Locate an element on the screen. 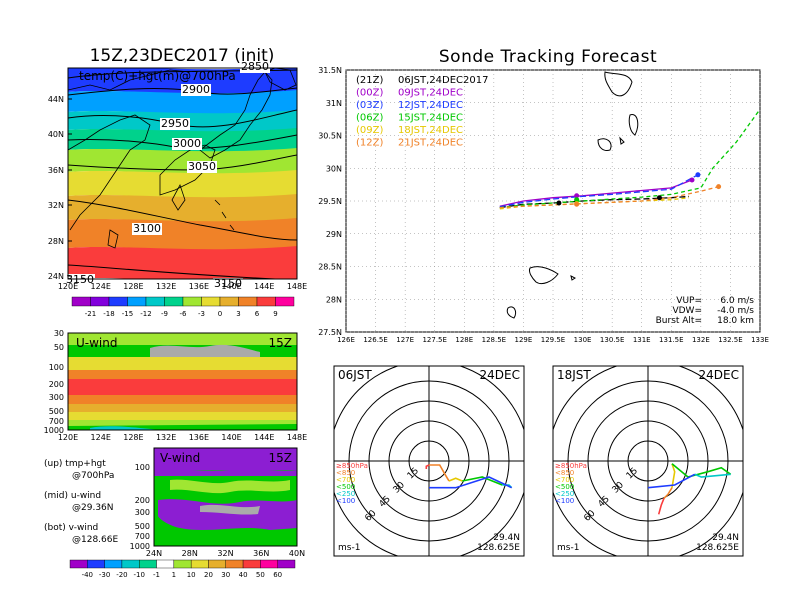 The width and height of the screenshot is (792, 612). track-x-tick: 127.5E is located at coordinates (434, 340).